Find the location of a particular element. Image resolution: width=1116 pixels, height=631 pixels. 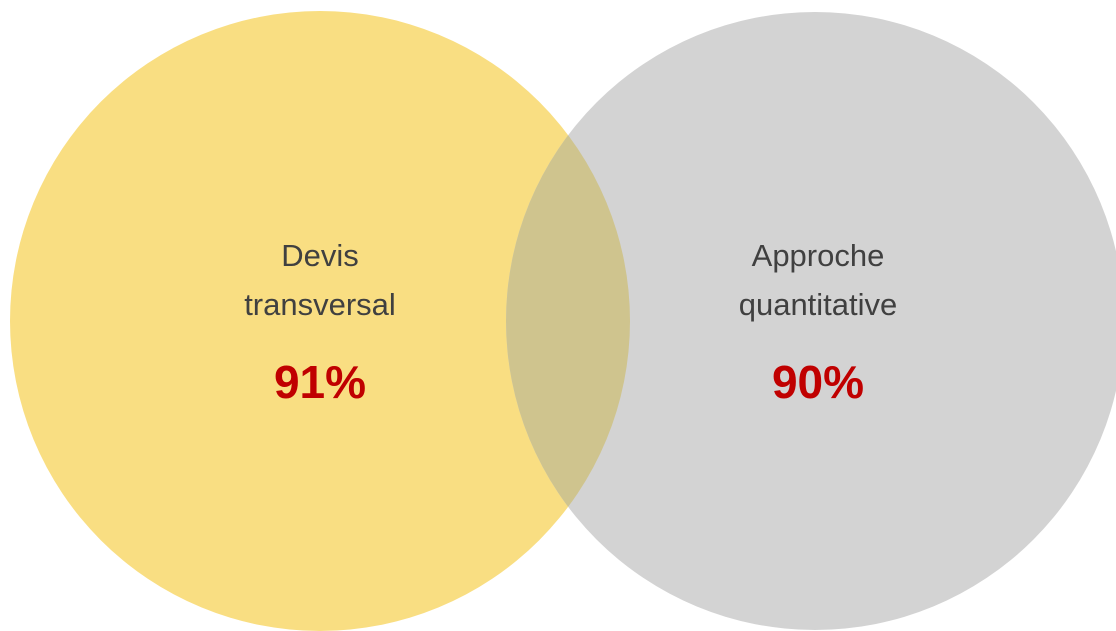

node-label: Approche is located at coordinates (818, 255).